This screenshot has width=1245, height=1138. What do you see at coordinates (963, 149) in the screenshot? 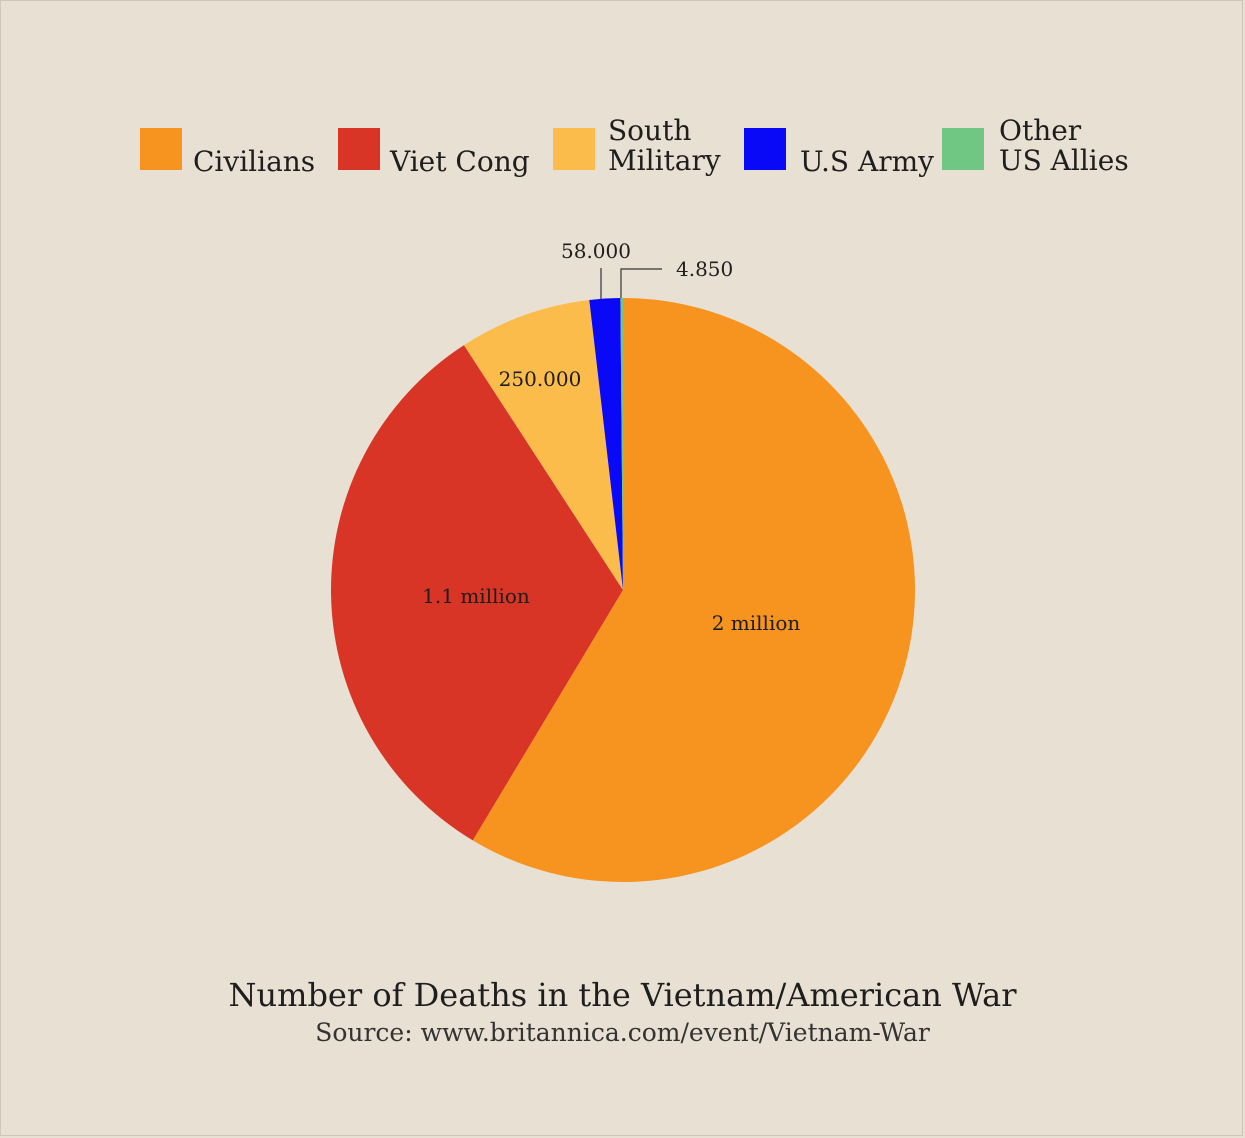
I see `legend-swatch-other-us-allies` at bounding box center [963, 149].